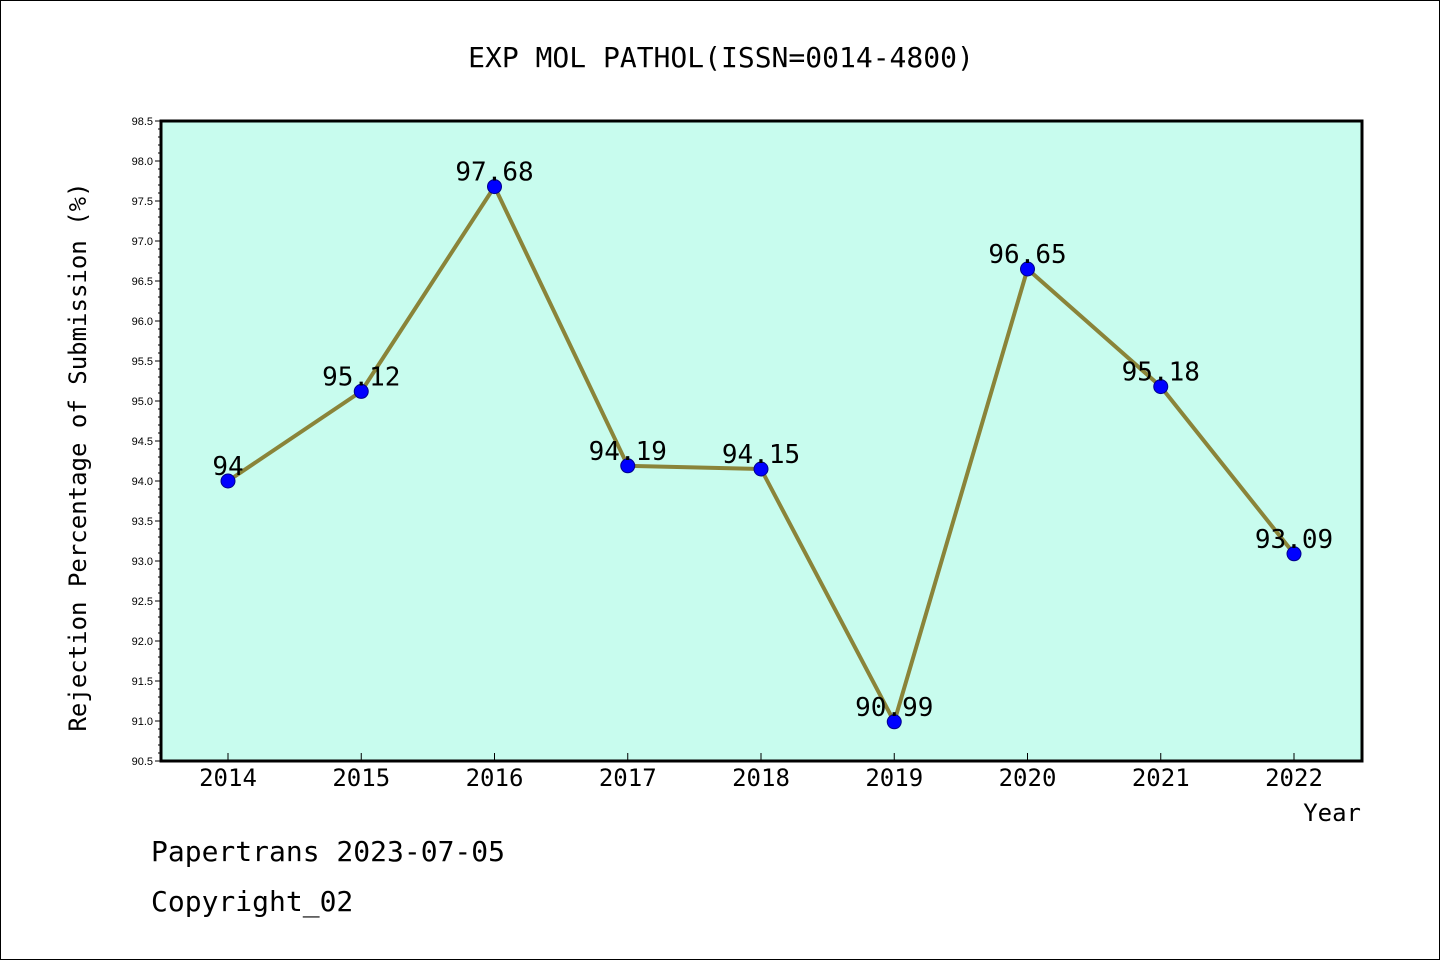  I want to click on data-label: 90.99, so click(894, 708).